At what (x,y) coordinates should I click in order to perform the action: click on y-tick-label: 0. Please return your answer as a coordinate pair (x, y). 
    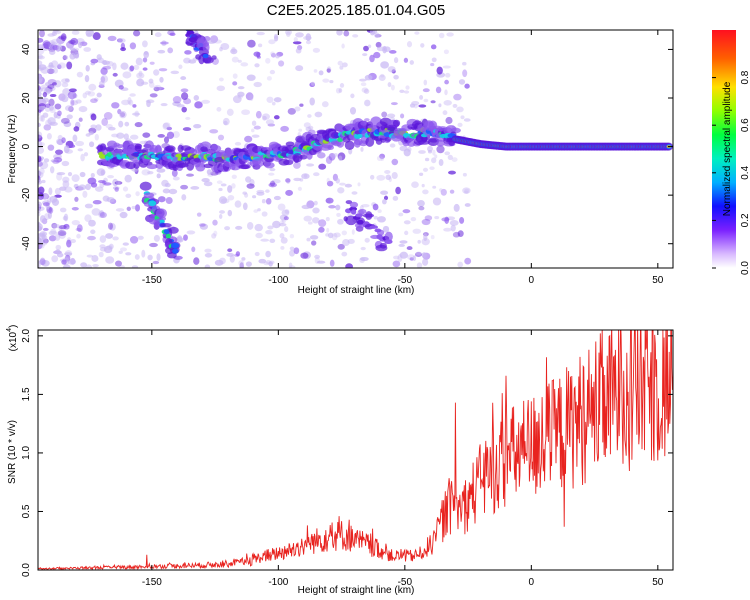
    Looking at the image, I should click on (26, 146).